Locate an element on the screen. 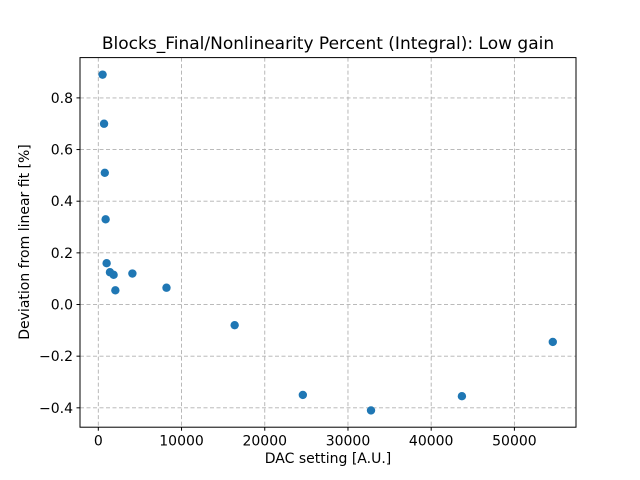 This screenshot has width=640, height=480. x-axis-label: DAC setting [A.U.] is located at coordinates (328, 459).